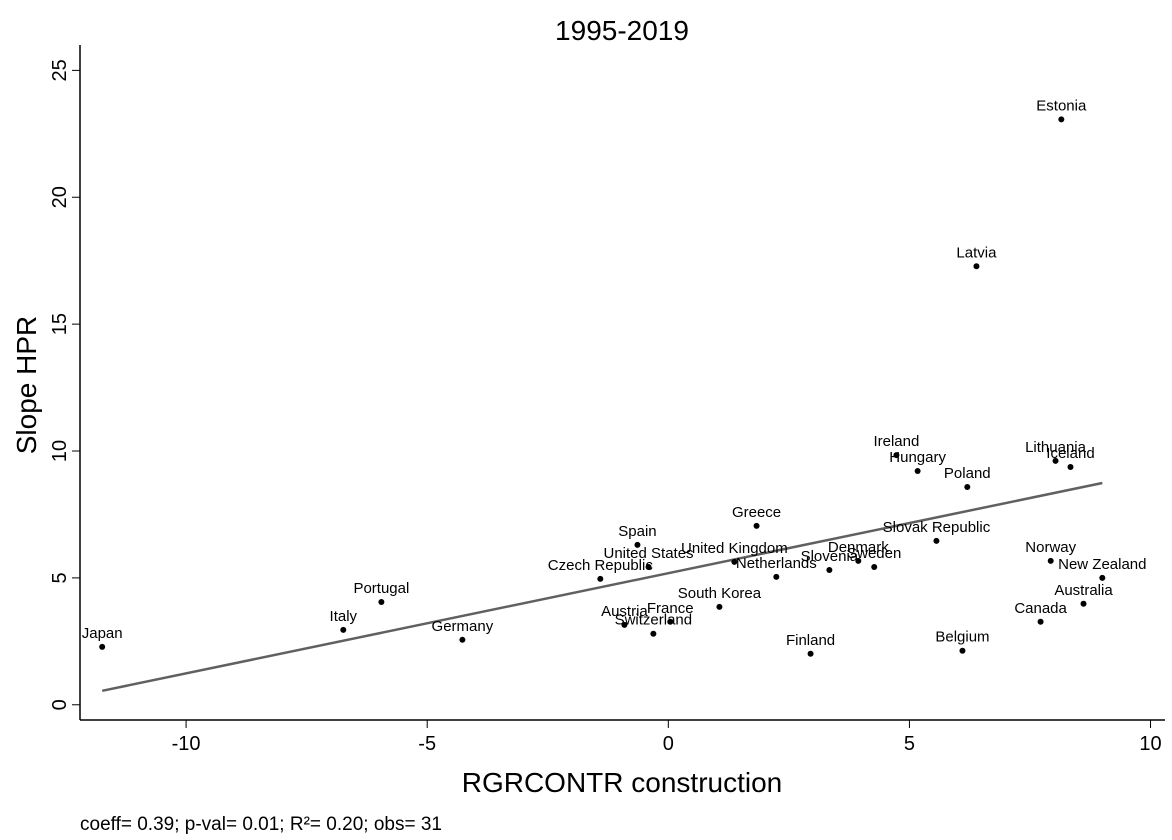 Image resolution: width=1172 pixels, height=840 pixels. Describe the element at coordinates (909, 744) in the screenshot. I see `x-tick-label: 5` at that location.